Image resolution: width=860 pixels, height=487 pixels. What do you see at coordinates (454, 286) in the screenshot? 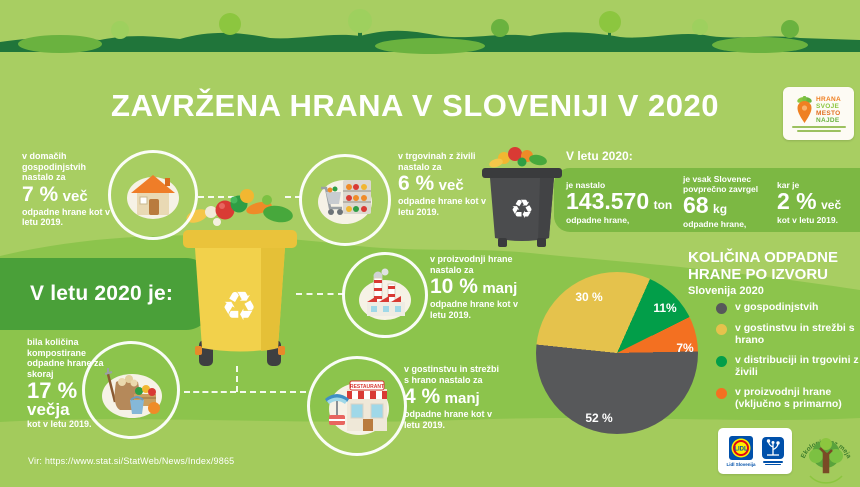
I see `callout-value: 10 %` at bounding box center [454, 286].